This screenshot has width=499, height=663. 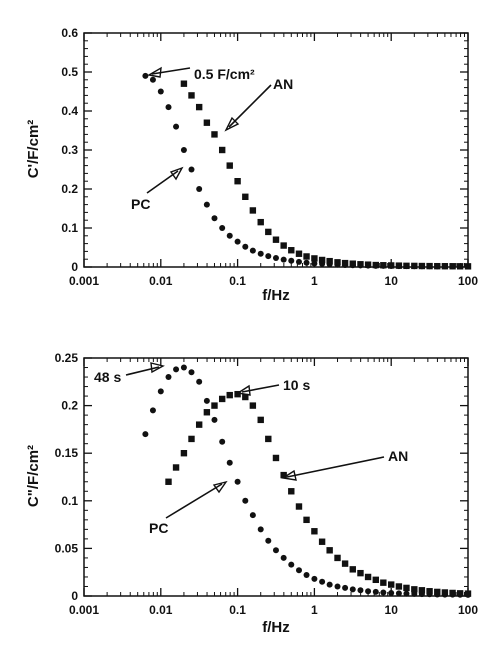 What do you see at coordinates (398, 456) in the screenshot?
I see `bottom-annotation-an: AN` at bounding box center [398, 456].